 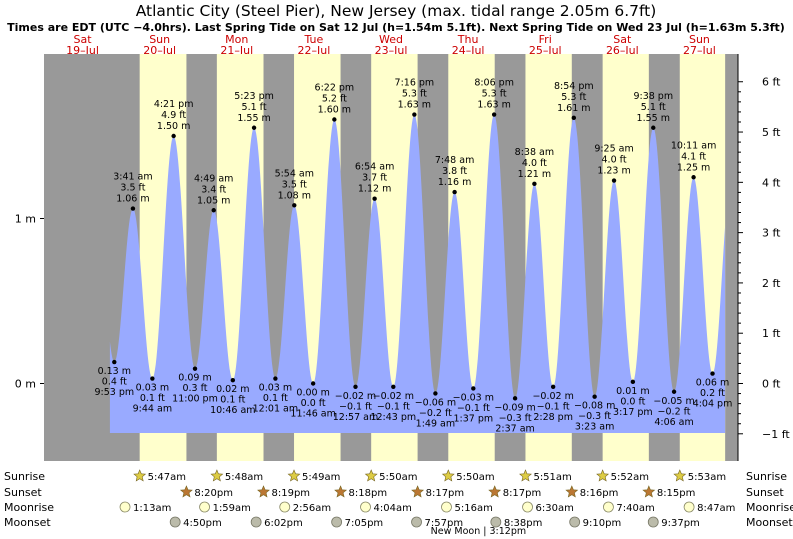 What do you see at coordinates (676, 493) in the screenshot?
I see `event-time: 8:15pm` at bounding box center [676, 493].